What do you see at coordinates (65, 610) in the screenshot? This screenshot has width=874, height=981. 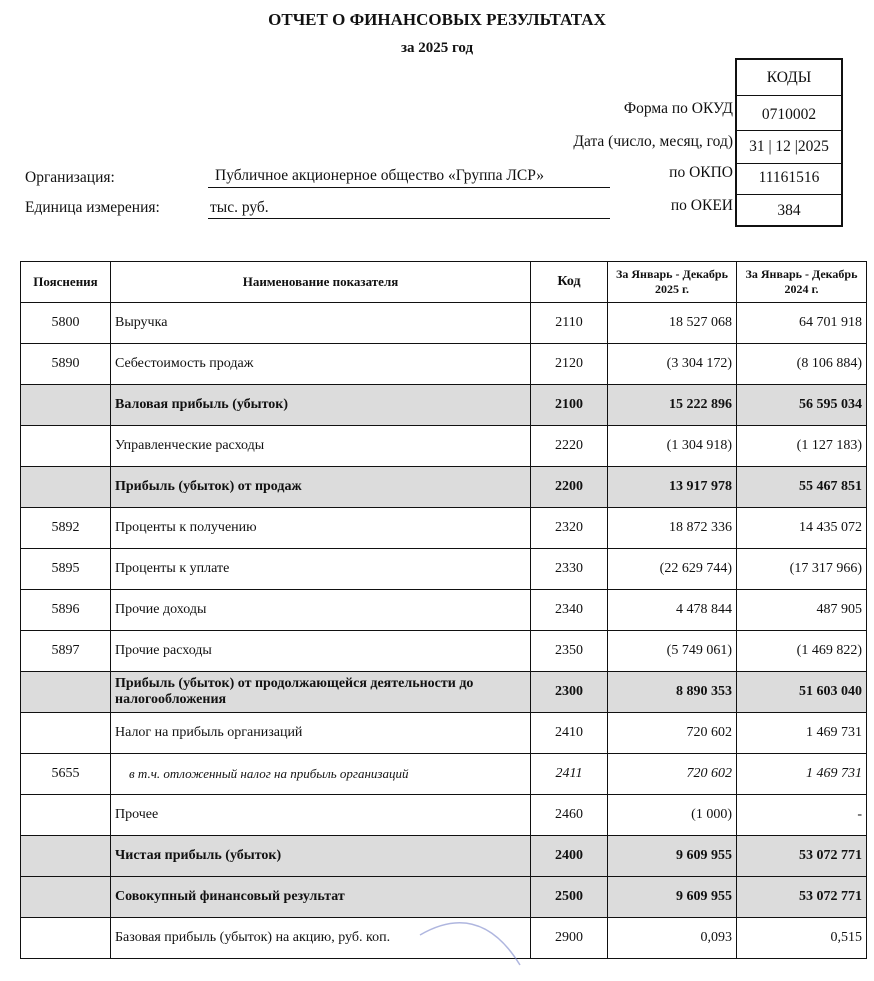 I see `row-note: 5896` at bounding box center [65, 610].